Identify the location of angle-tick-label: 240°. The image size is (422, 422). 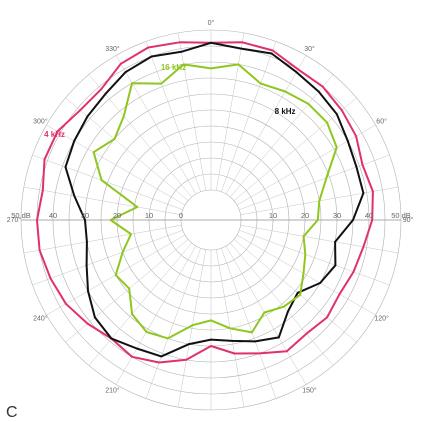
(40, 318).